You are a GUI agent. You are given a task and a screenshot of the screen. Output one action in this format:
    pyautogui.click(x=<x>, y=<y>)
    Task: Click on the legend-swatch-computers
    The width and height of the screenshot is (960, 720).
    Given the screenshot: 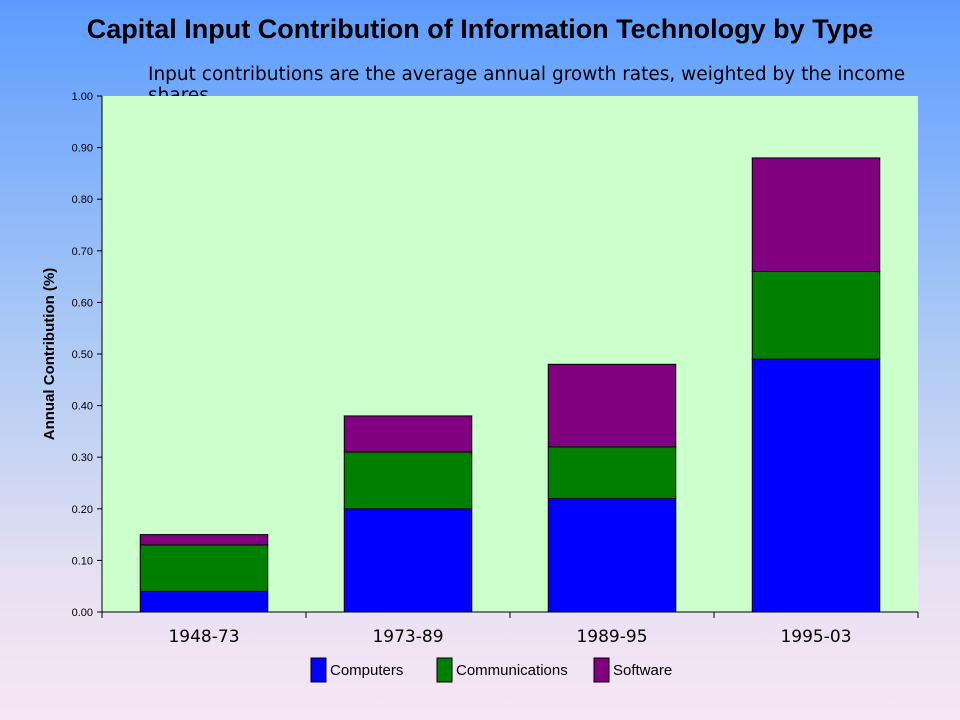 What is the action you would take?
    pyautogui.click(x=318, y=670)
    